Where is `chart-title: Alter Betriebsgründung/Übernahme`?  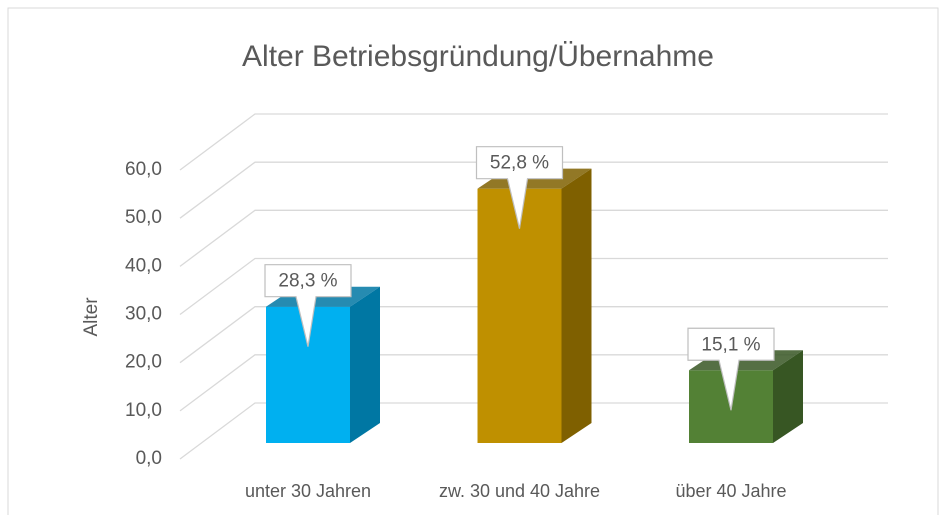
chart-title: Alter Betriebsgründung/Übernahme is located at coordinates (478, 56).